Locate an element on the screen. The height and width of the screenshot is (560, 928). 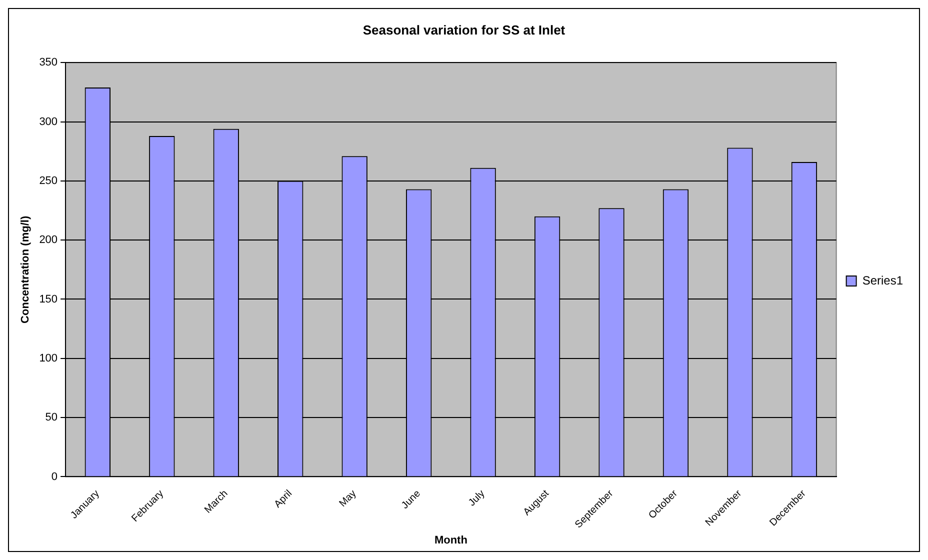
y-tick-label: 150 is located at coordinates (48, 299).